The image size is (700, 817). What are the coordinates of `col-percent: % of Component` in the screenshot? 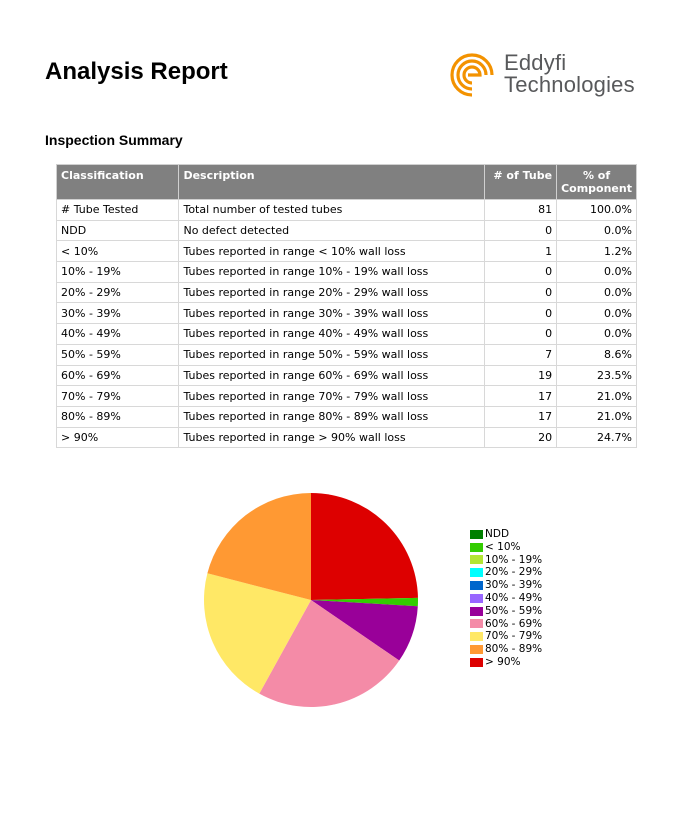 It's located at (596, 182).